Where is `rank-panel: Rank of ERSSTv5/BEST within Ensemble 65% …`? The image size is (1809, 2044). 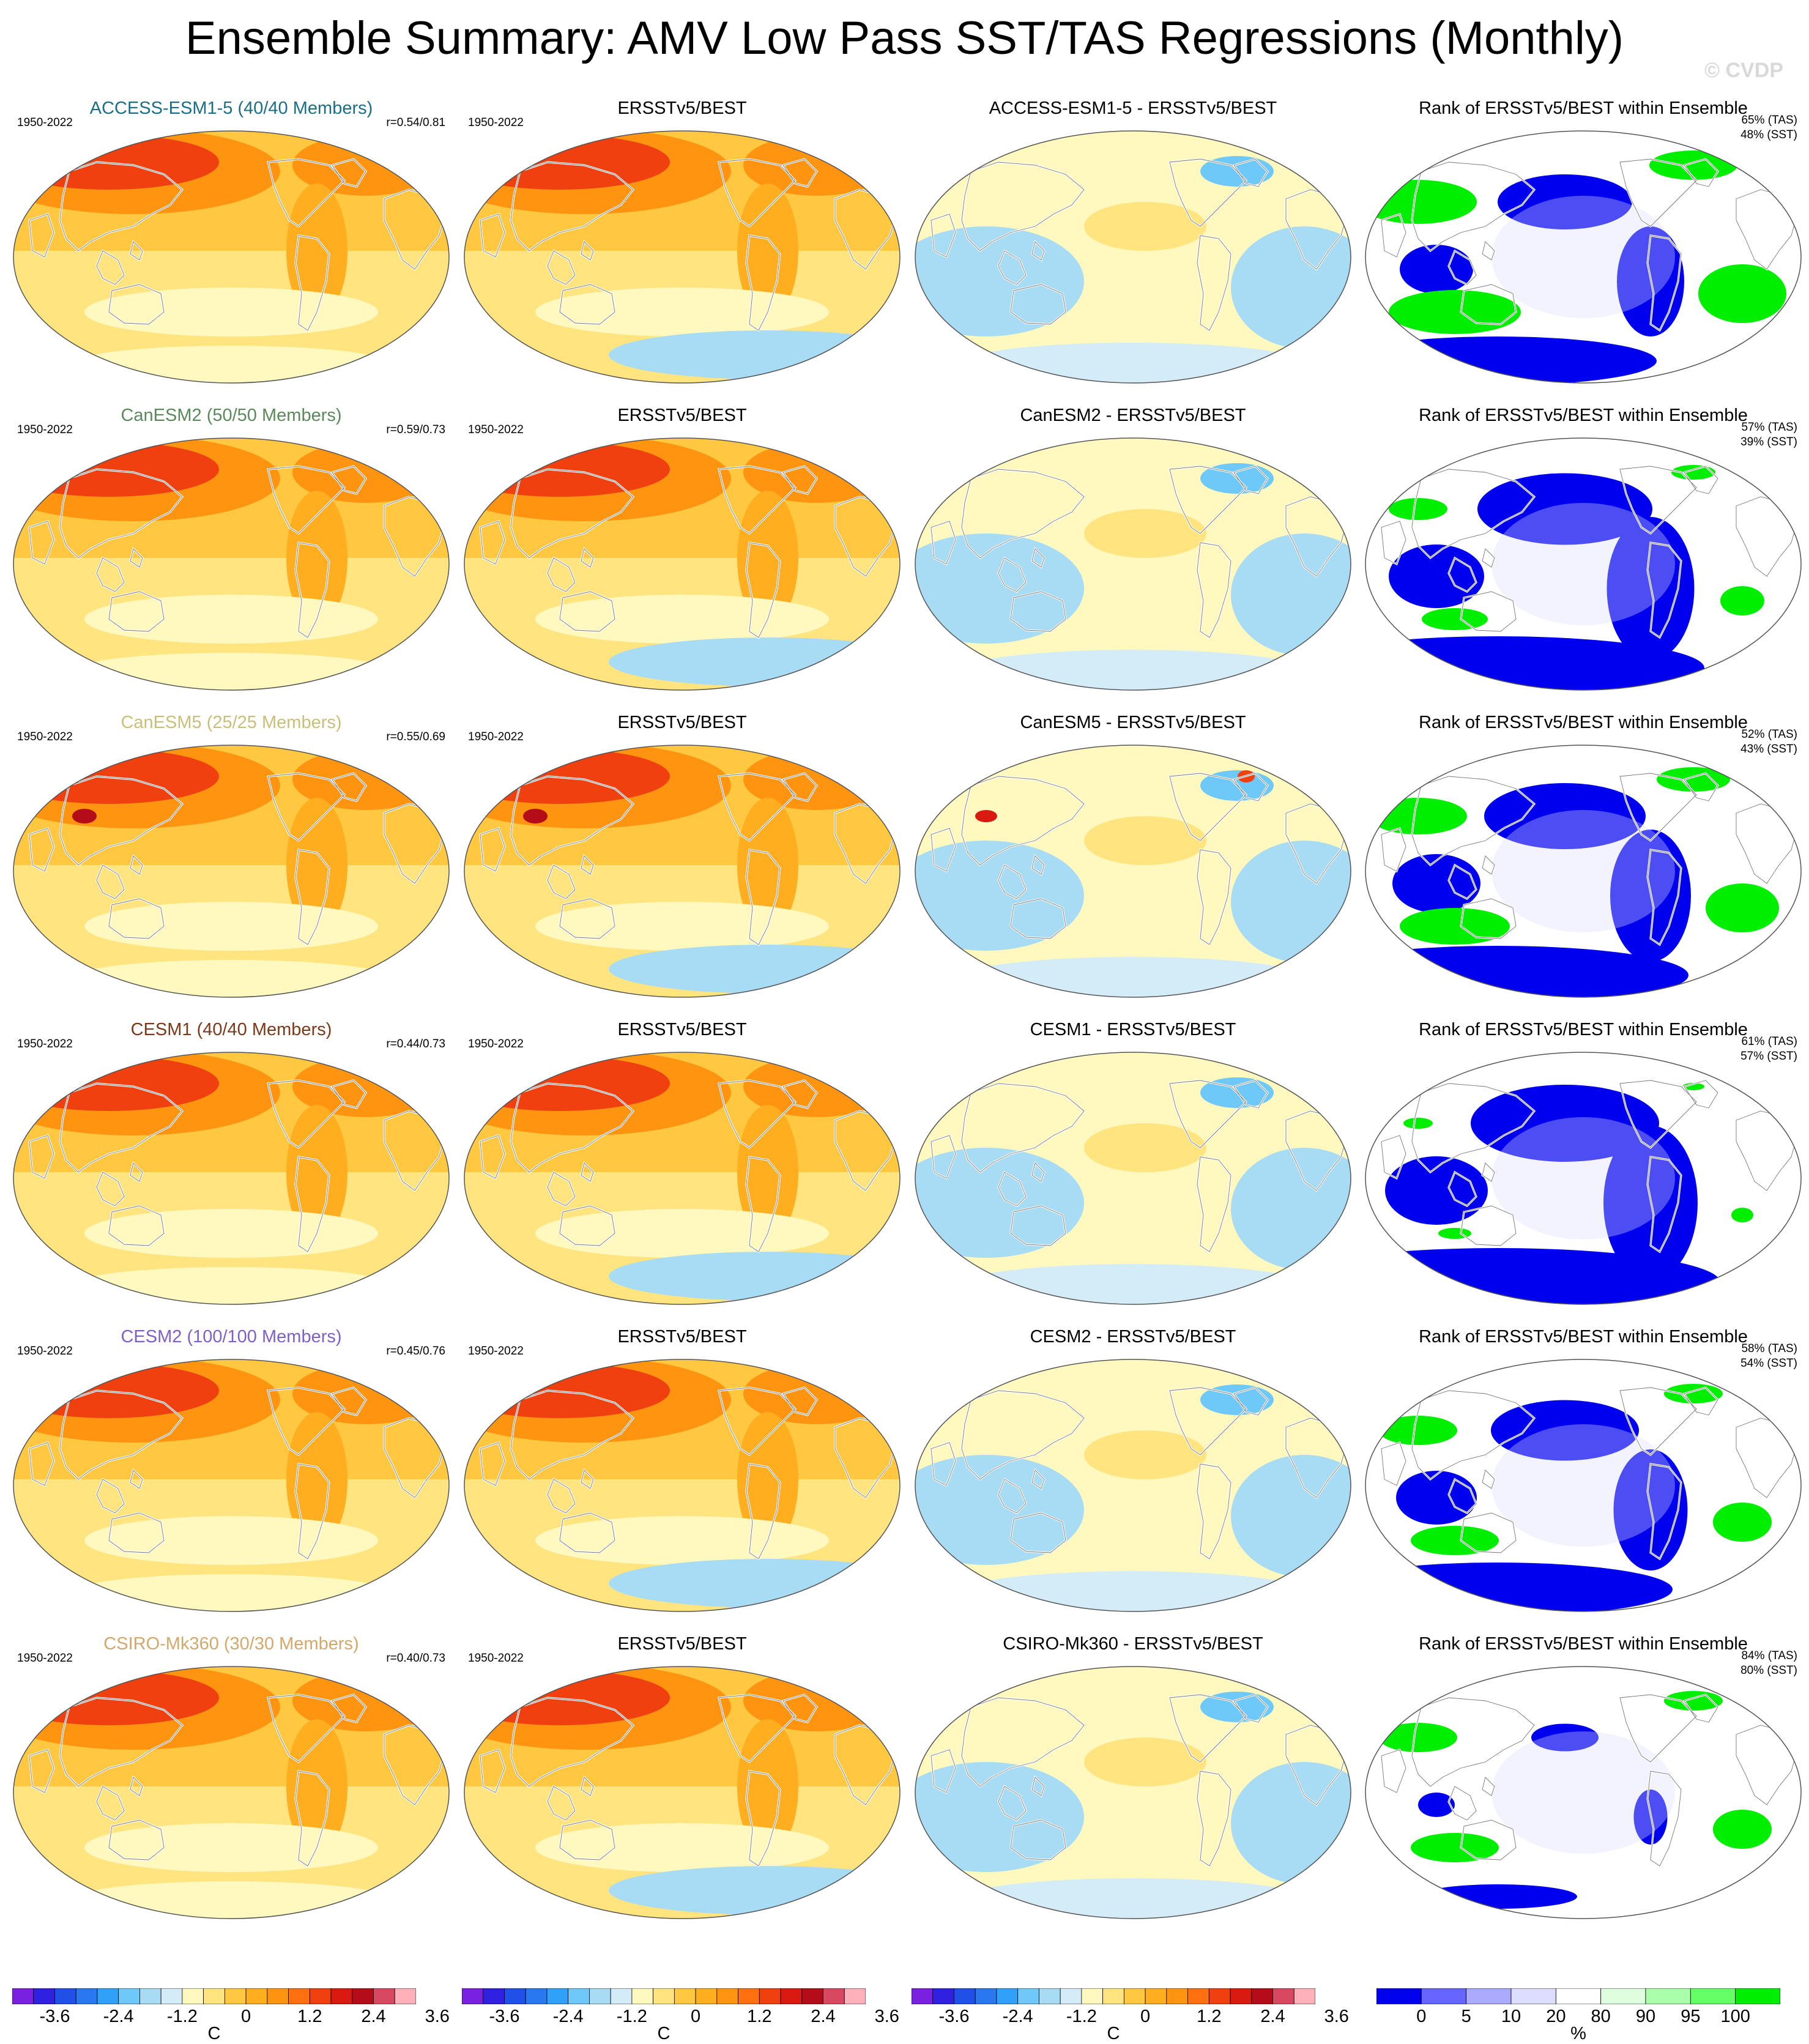
rank-panel: Rank of ERSSTv5/BEST within Ensemble 65% … is located at coordinates (1583, 242).